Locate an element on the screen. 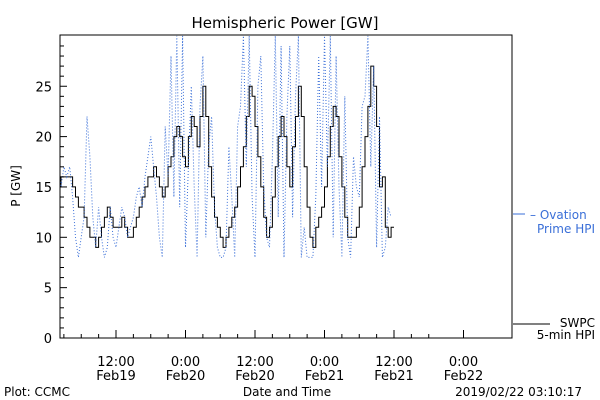 Image resolution: width=600 pixels, height=400 pixels. y-tick-label: 10 is located at coordinates (43, 238).